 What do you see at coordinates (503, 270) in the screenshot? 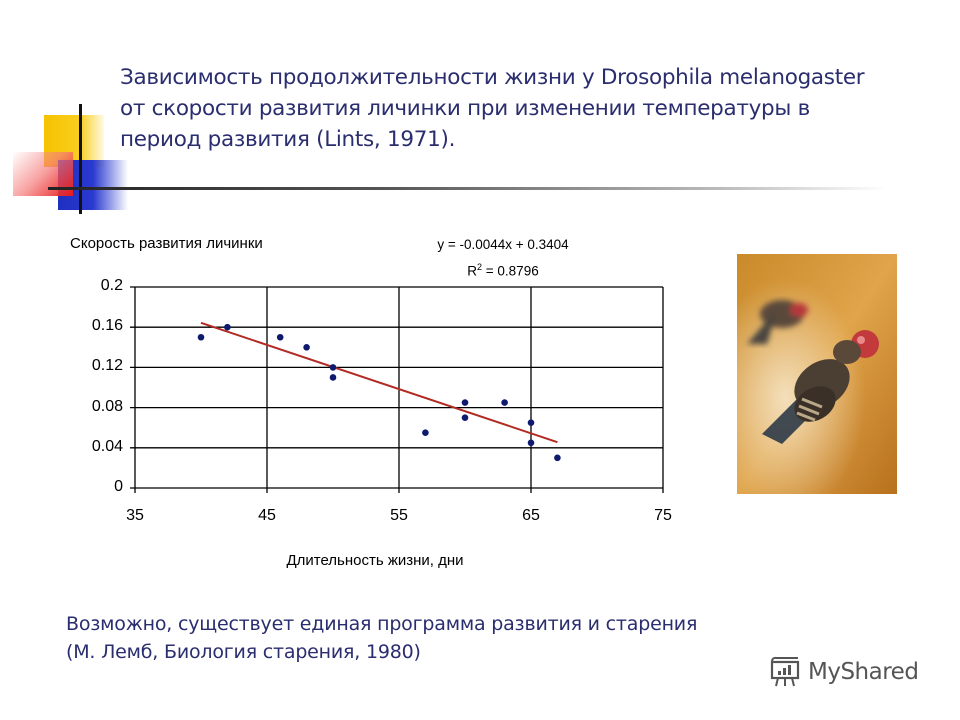
I see `r-squared: R2 = 0.8796` at bounding box center [503, 270].